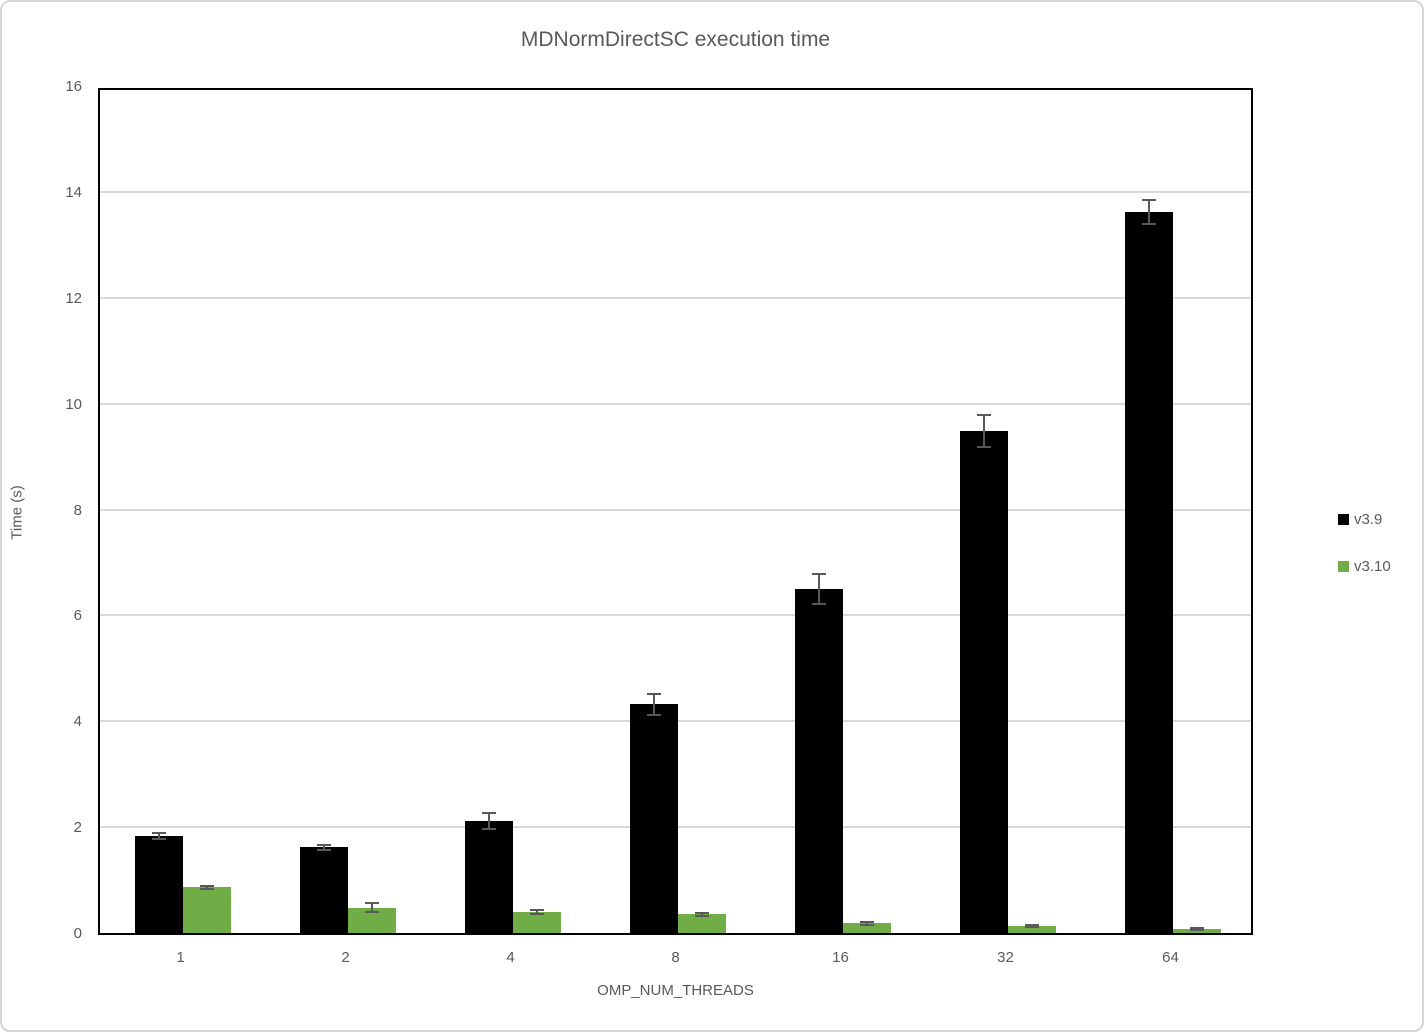 The width and height of the screenshot is (1424, 1032). I want to click on y-tick-4: 4, so click(77, 722).